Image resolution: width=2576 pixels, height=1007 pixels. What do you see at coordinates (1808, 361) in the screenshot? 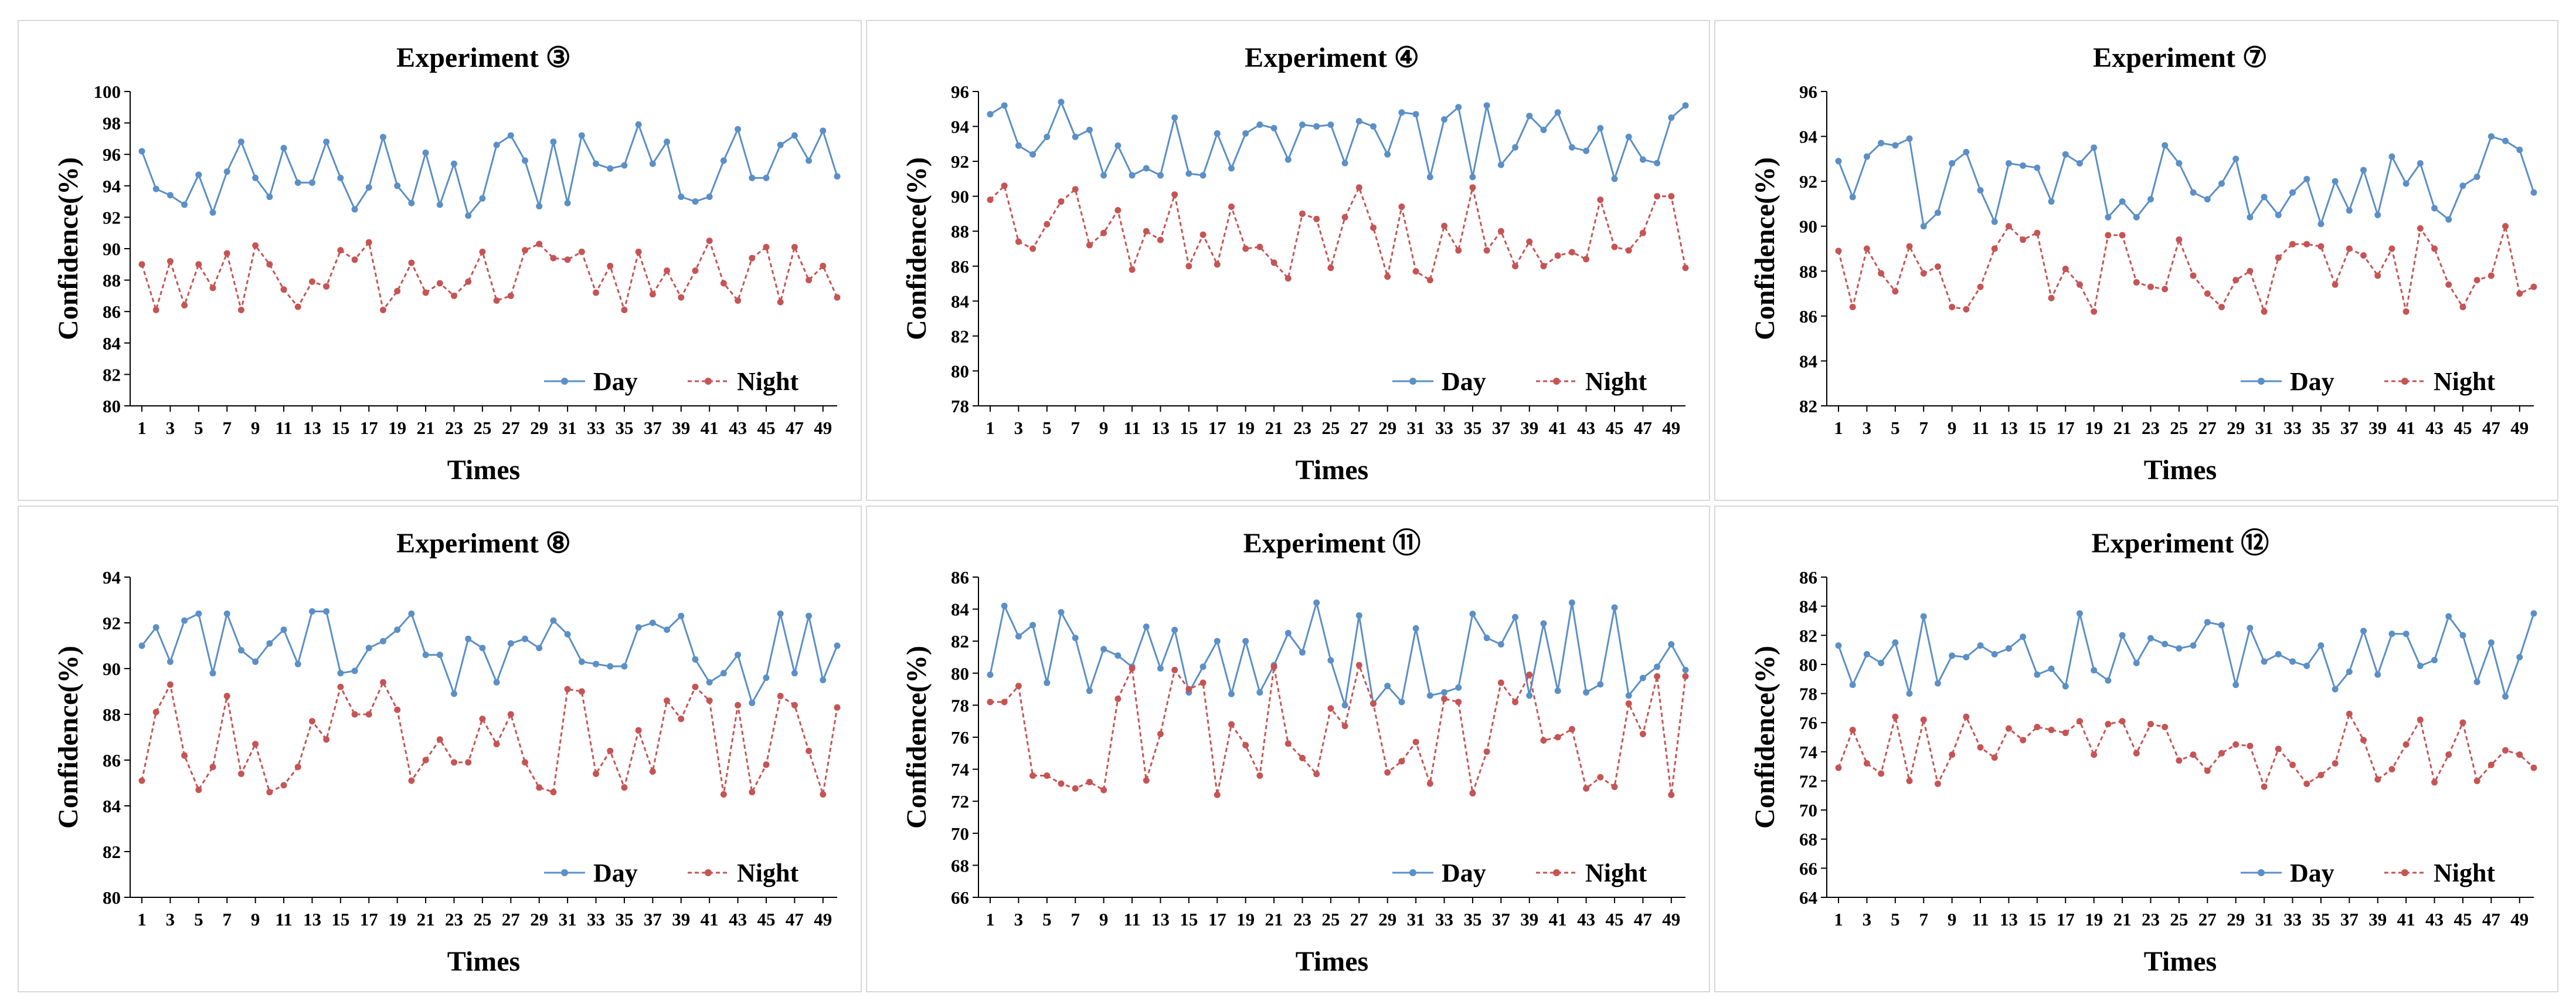
I see `y-tick-label: 84` at bounding box center [1808, 361].